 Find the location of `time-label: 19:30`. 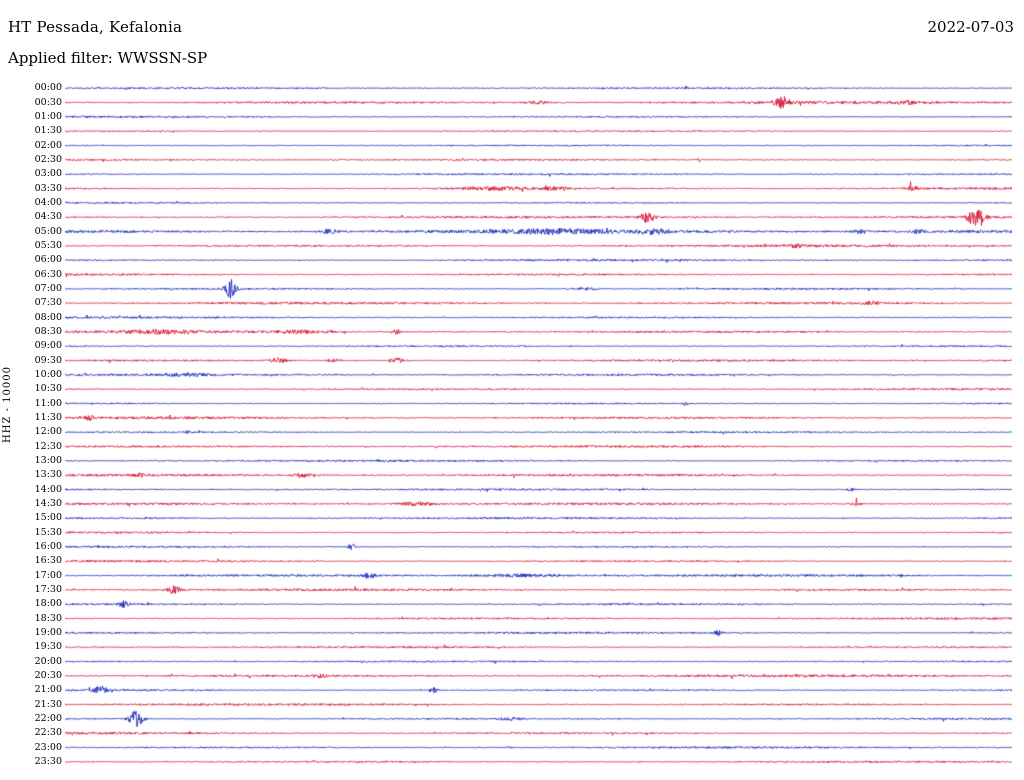

time-label: 19:30 is located at coordinates (48, 647).